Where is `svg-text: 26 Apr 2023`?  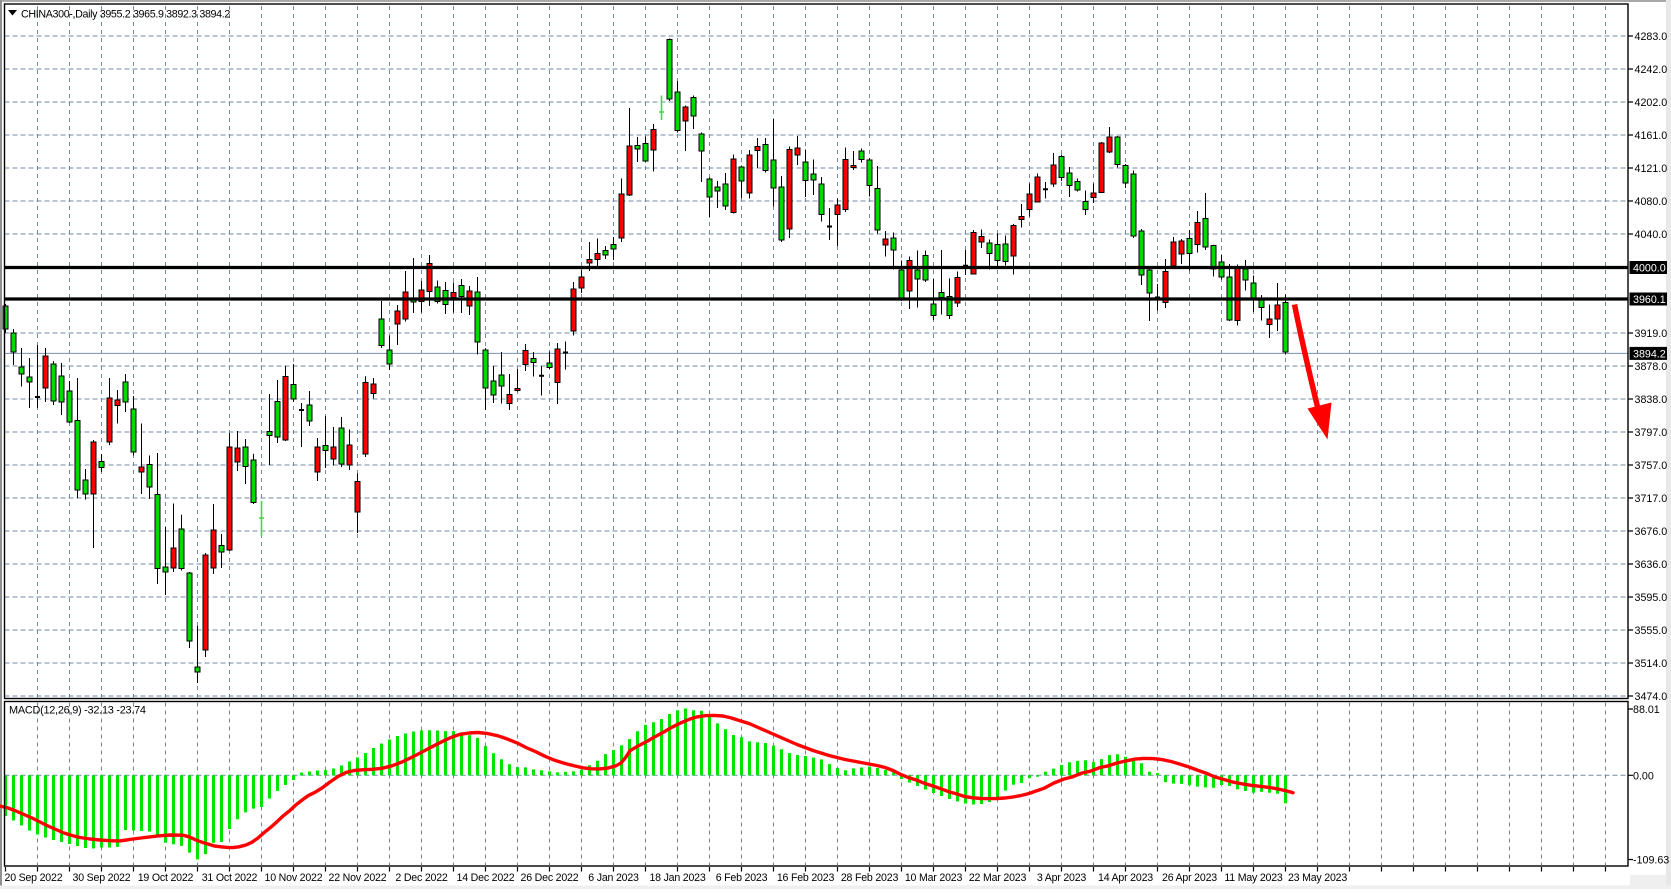 svg-text: 26 Apr 2023 is located at coordinates (1189, 878).